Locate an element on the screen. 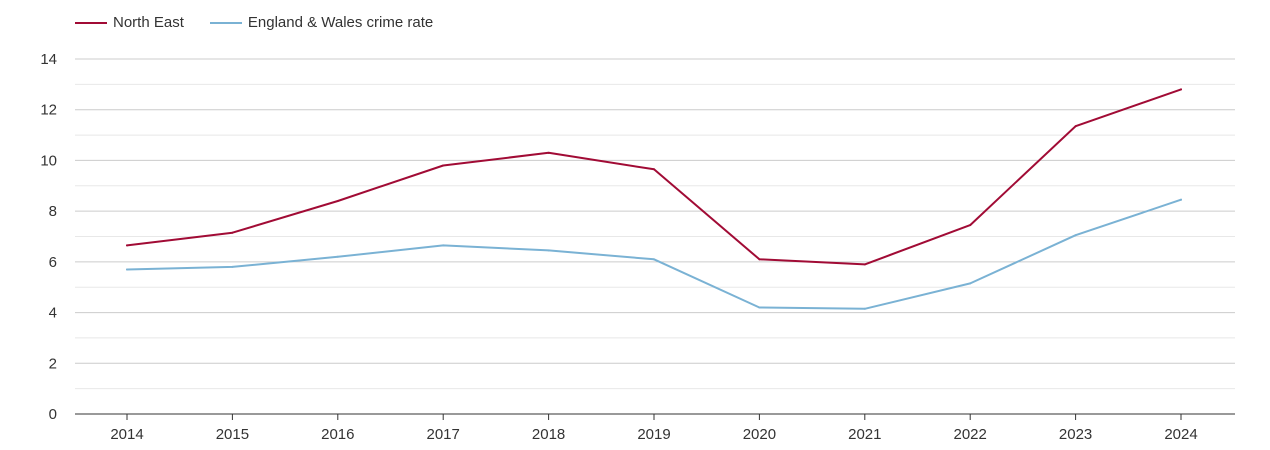 This screenshot has height=450, width=1270. legend-swatch-england-wales is located at coordinates (225, 22).